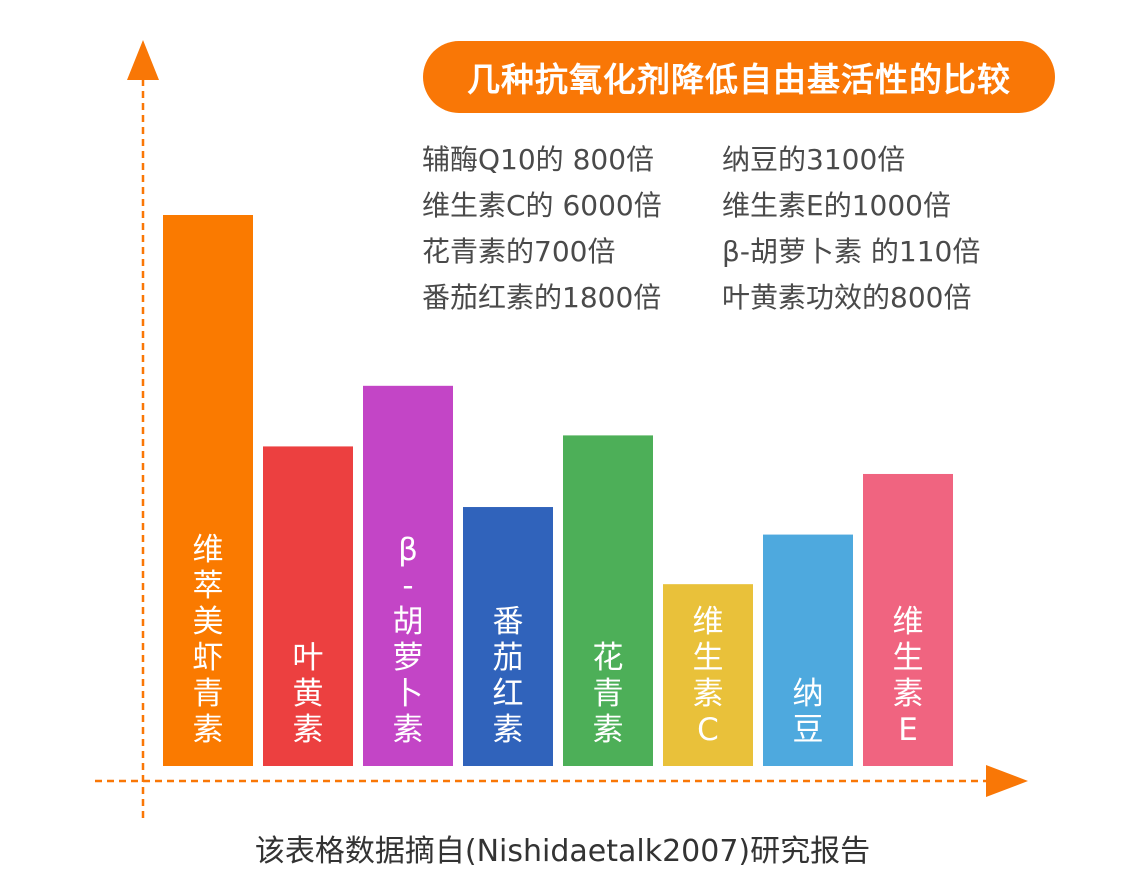  What do you see at coordinates (808, 694) in the screenshot?
I see `bar-label-char: 纳` at bounding box center [808, 694].